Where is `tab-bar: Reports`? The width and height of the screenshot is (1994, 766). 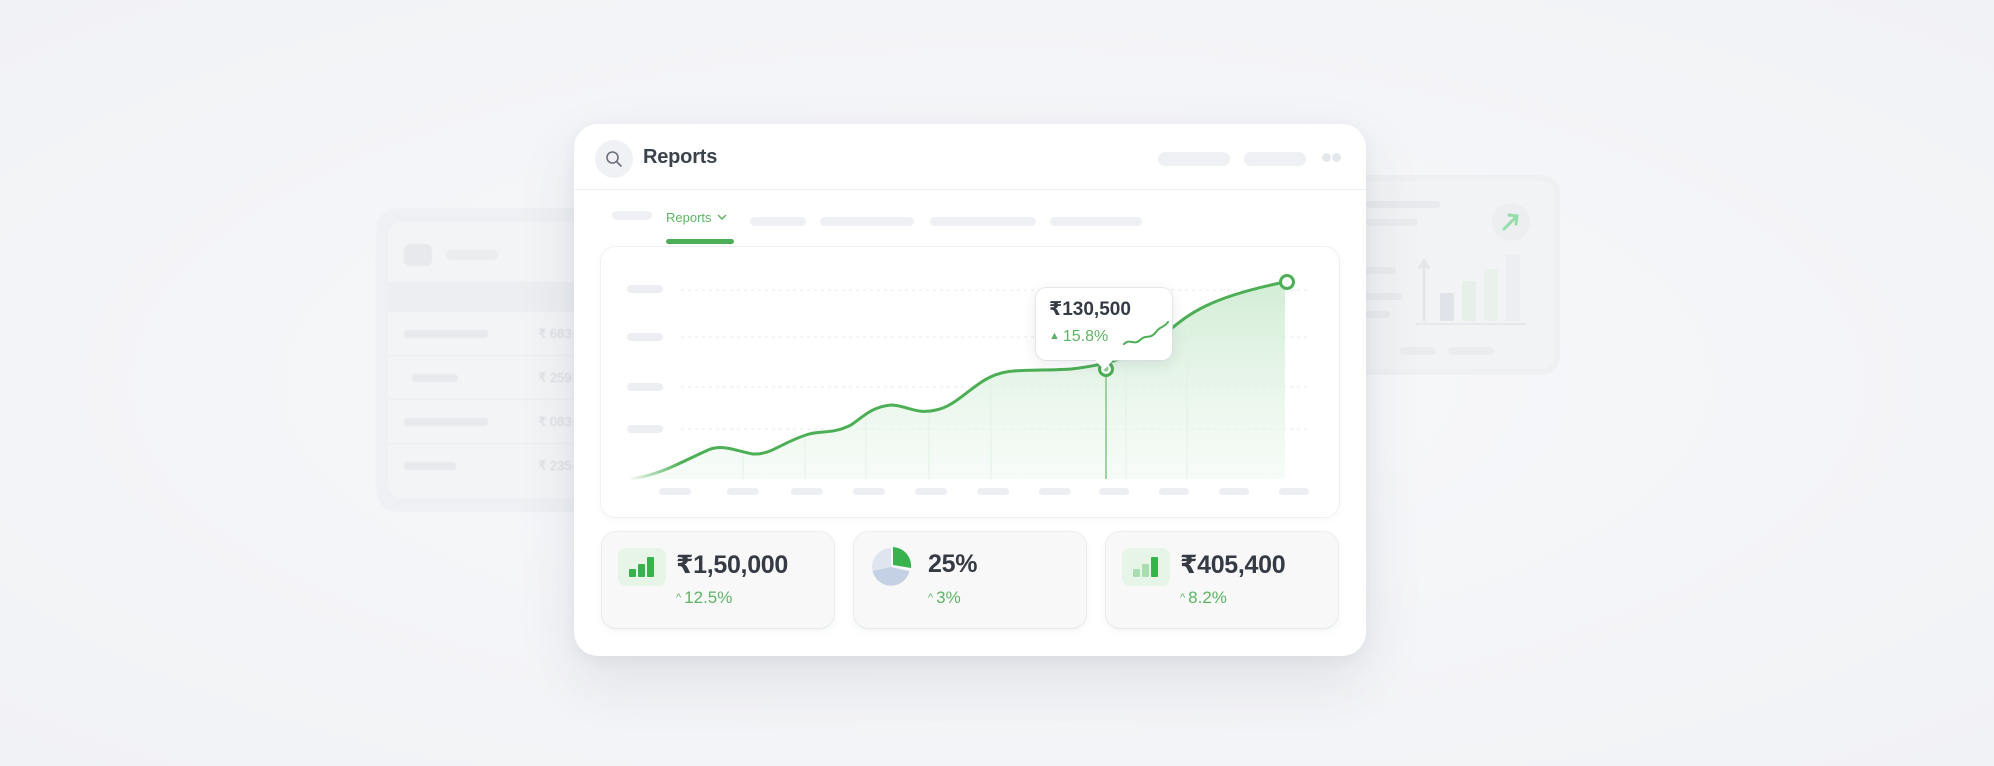 tab-bar: Reports is located at coordinates (970, 217).